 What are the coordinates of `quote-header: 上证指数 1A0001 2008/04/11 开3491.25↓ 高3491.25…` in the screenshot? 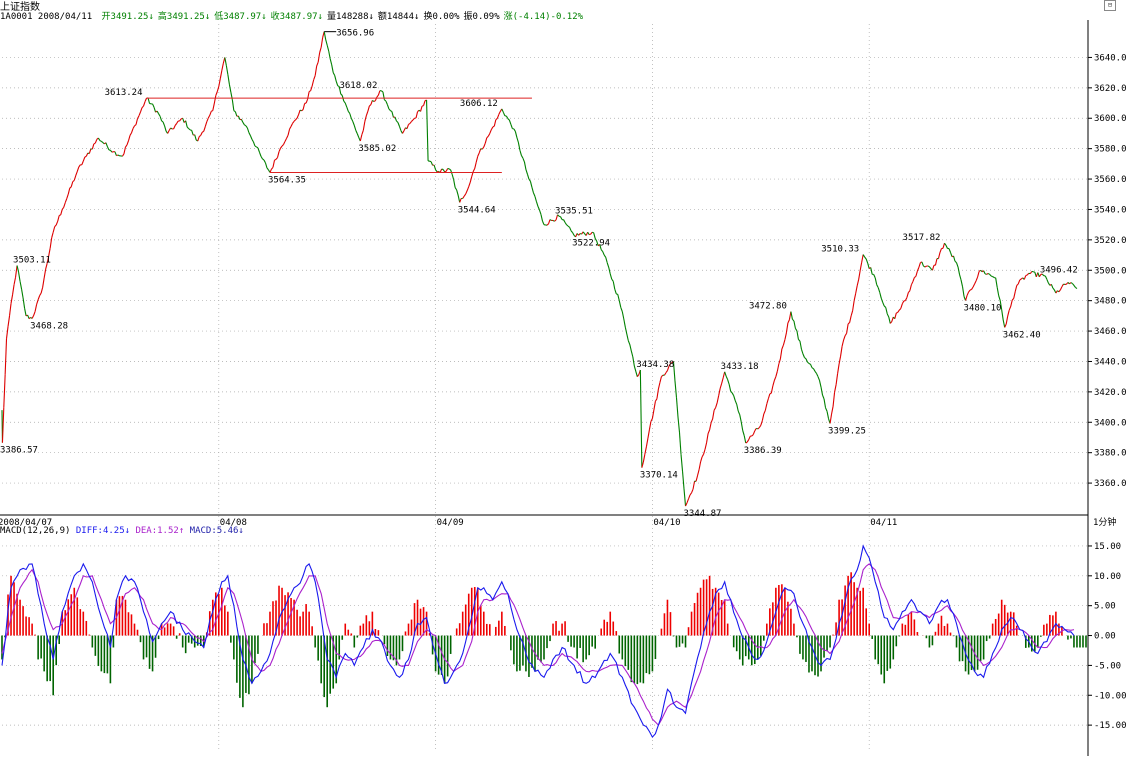 It's located at (563, 11).